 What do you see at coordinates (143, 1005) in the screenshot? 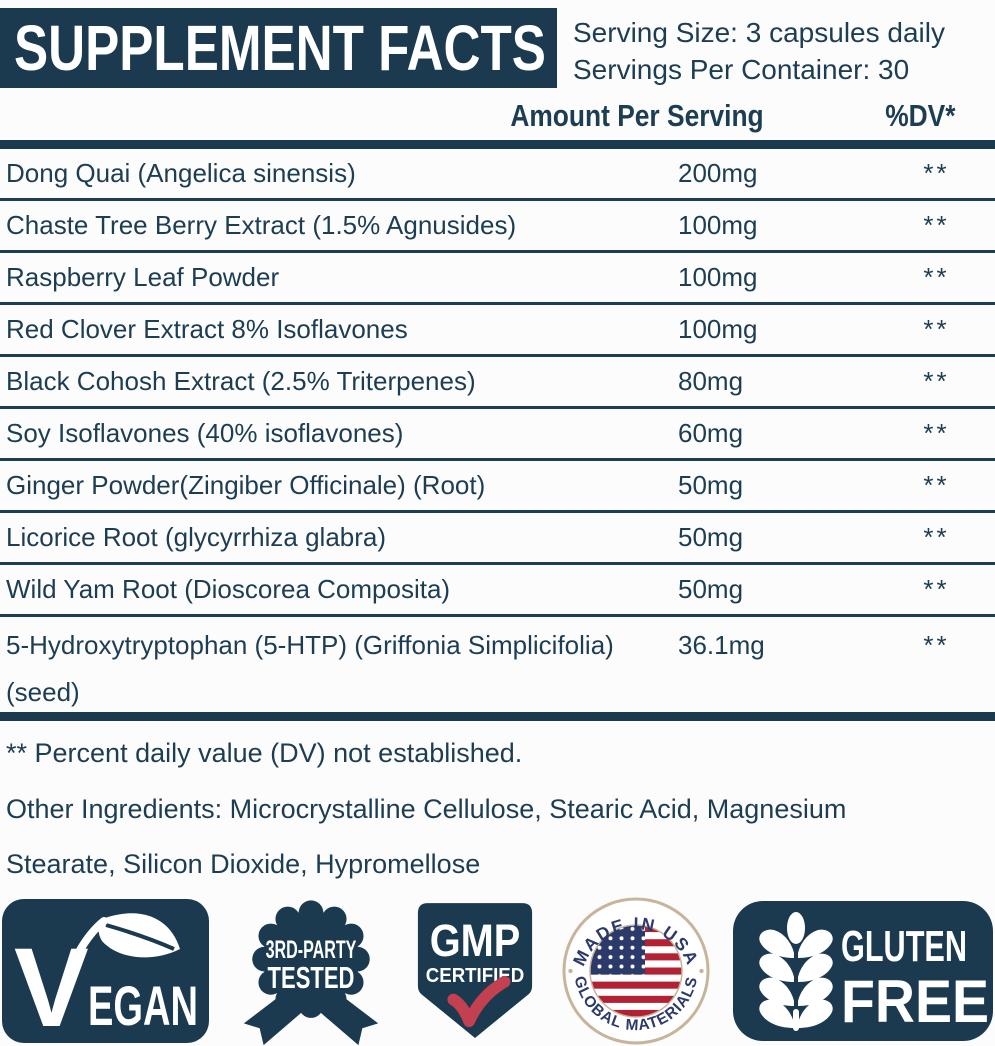
I see `vegan-label: EGAN` at bounding box center [143, 1005].